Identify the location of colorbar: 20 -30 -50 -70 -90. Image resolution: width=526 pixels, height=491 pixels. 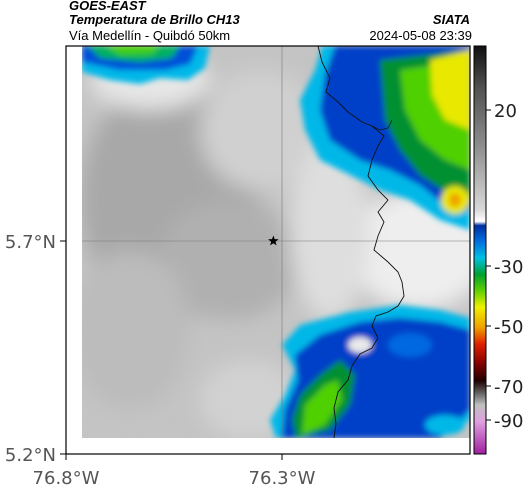
(498, 250).